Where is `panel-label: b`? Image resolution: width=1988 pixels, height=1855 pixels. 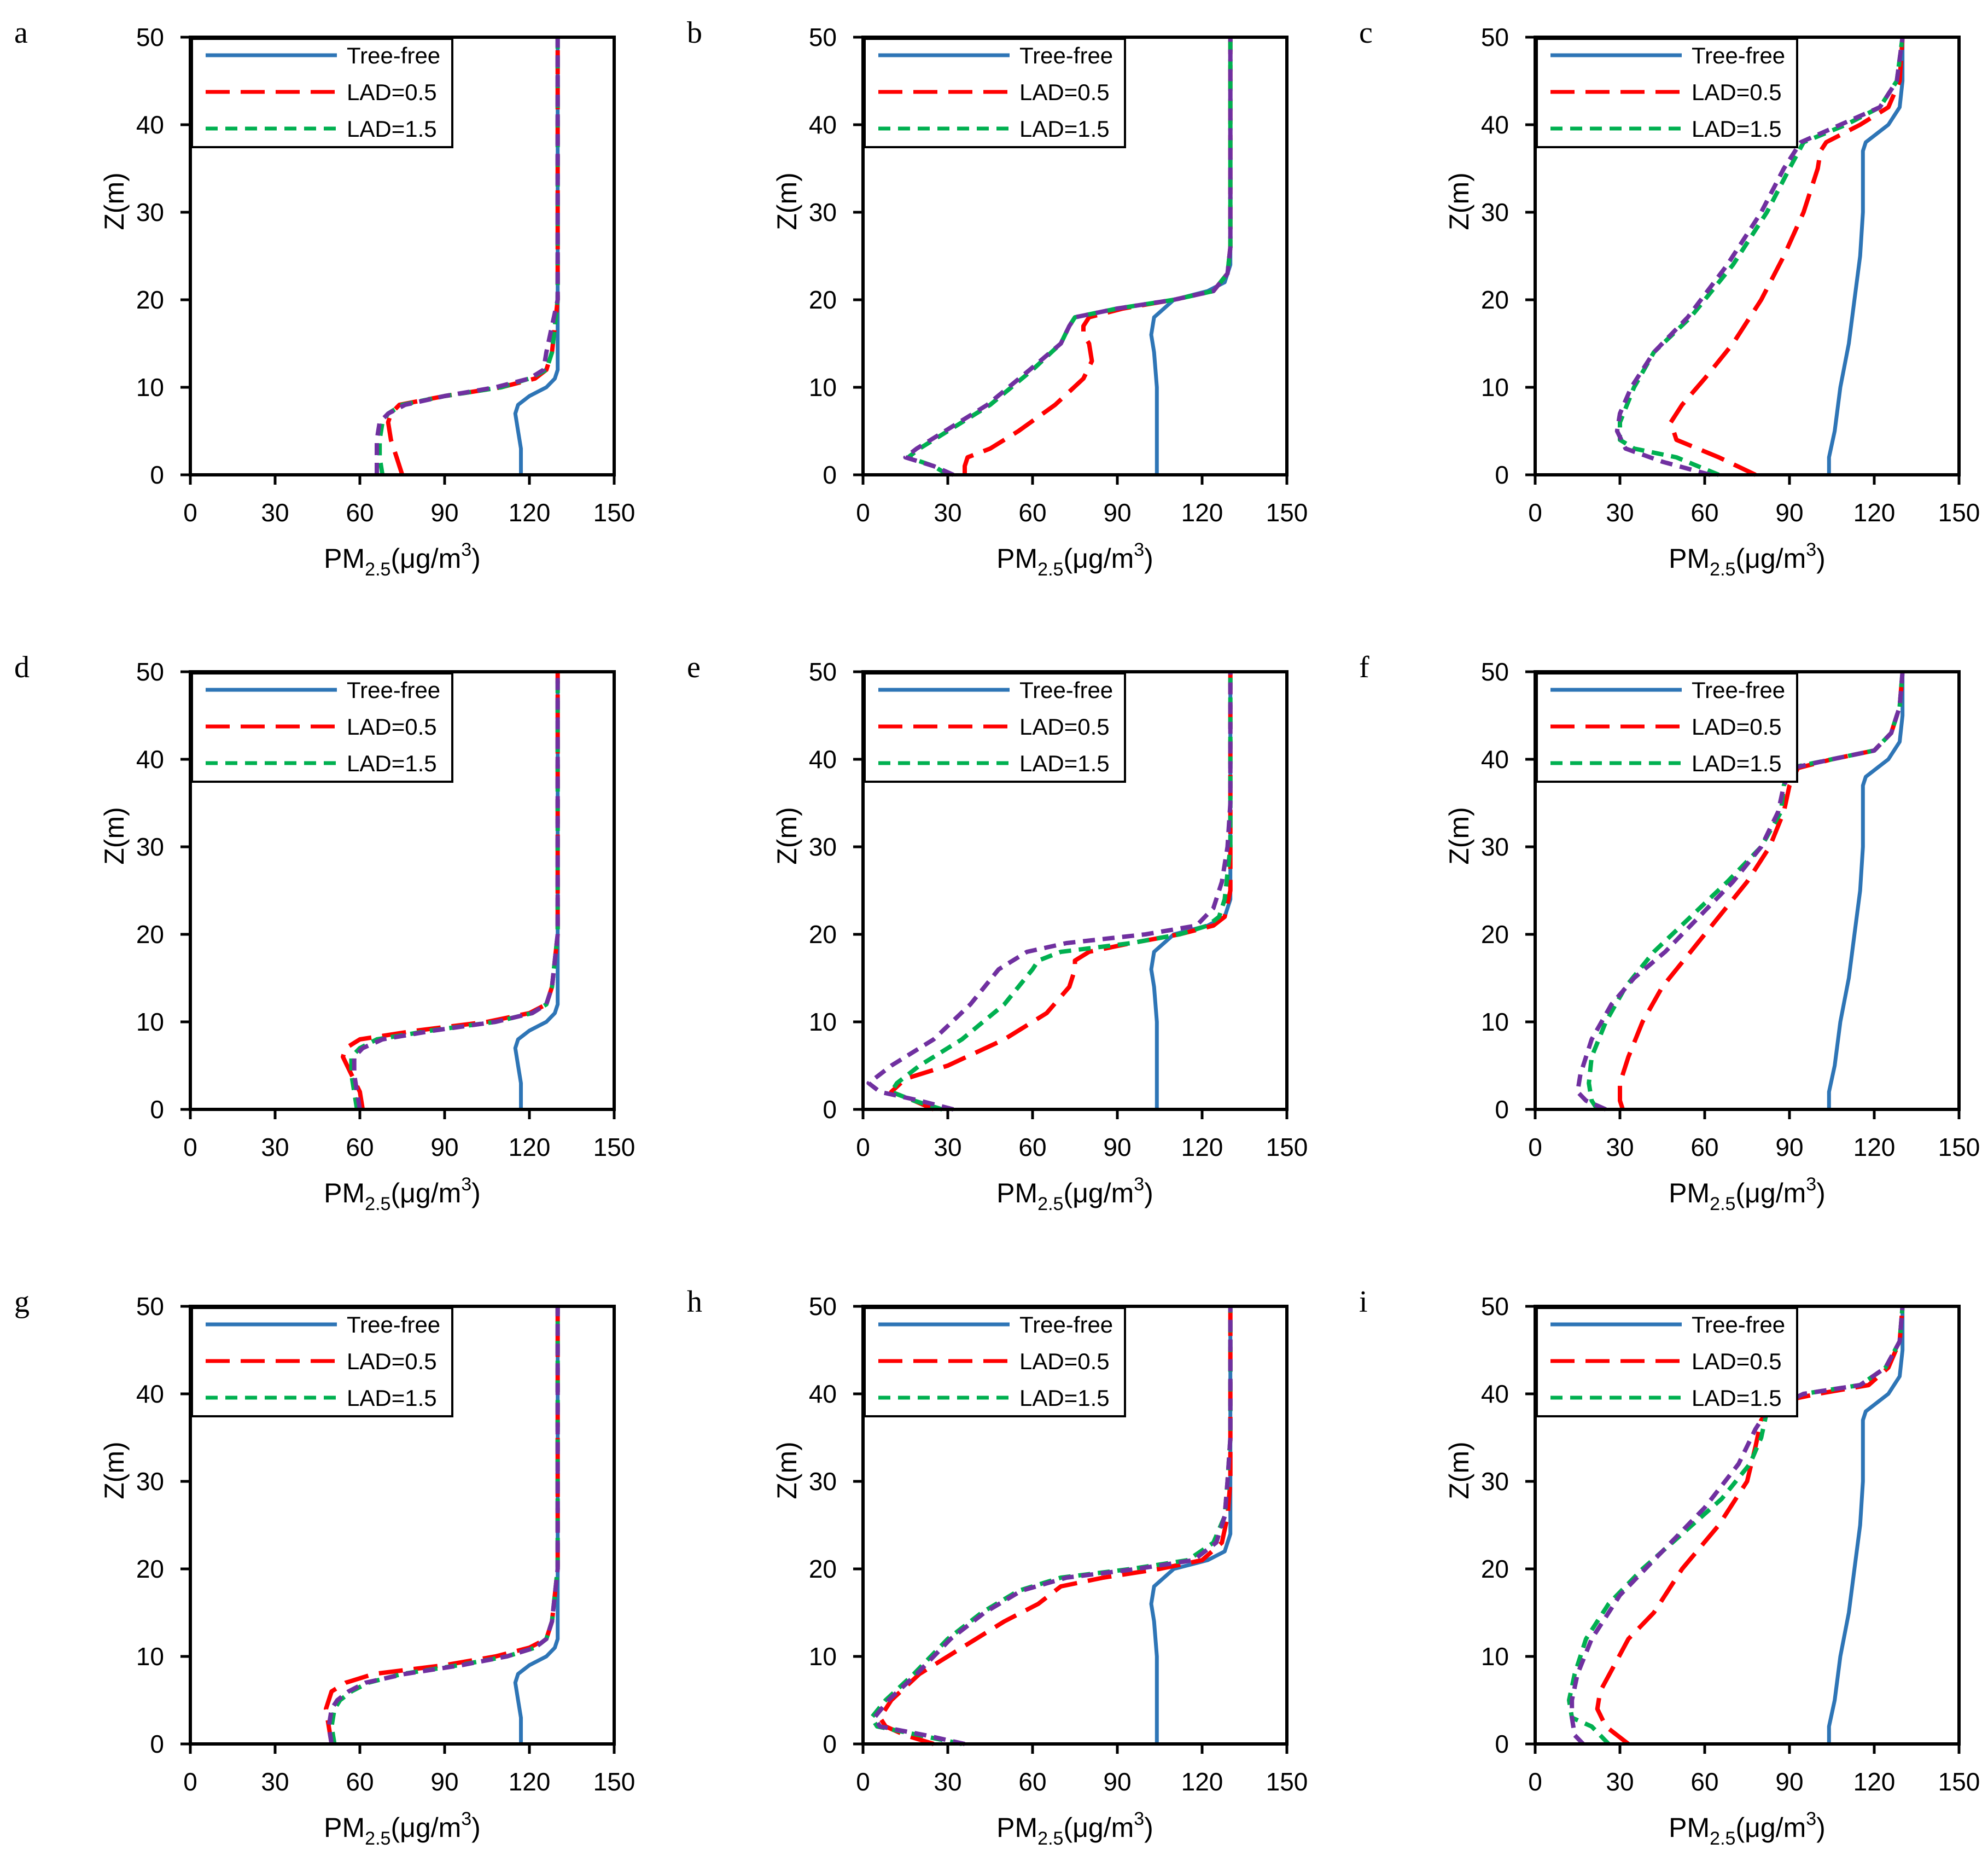 panel-label: b is located at coordinates (694, 33).